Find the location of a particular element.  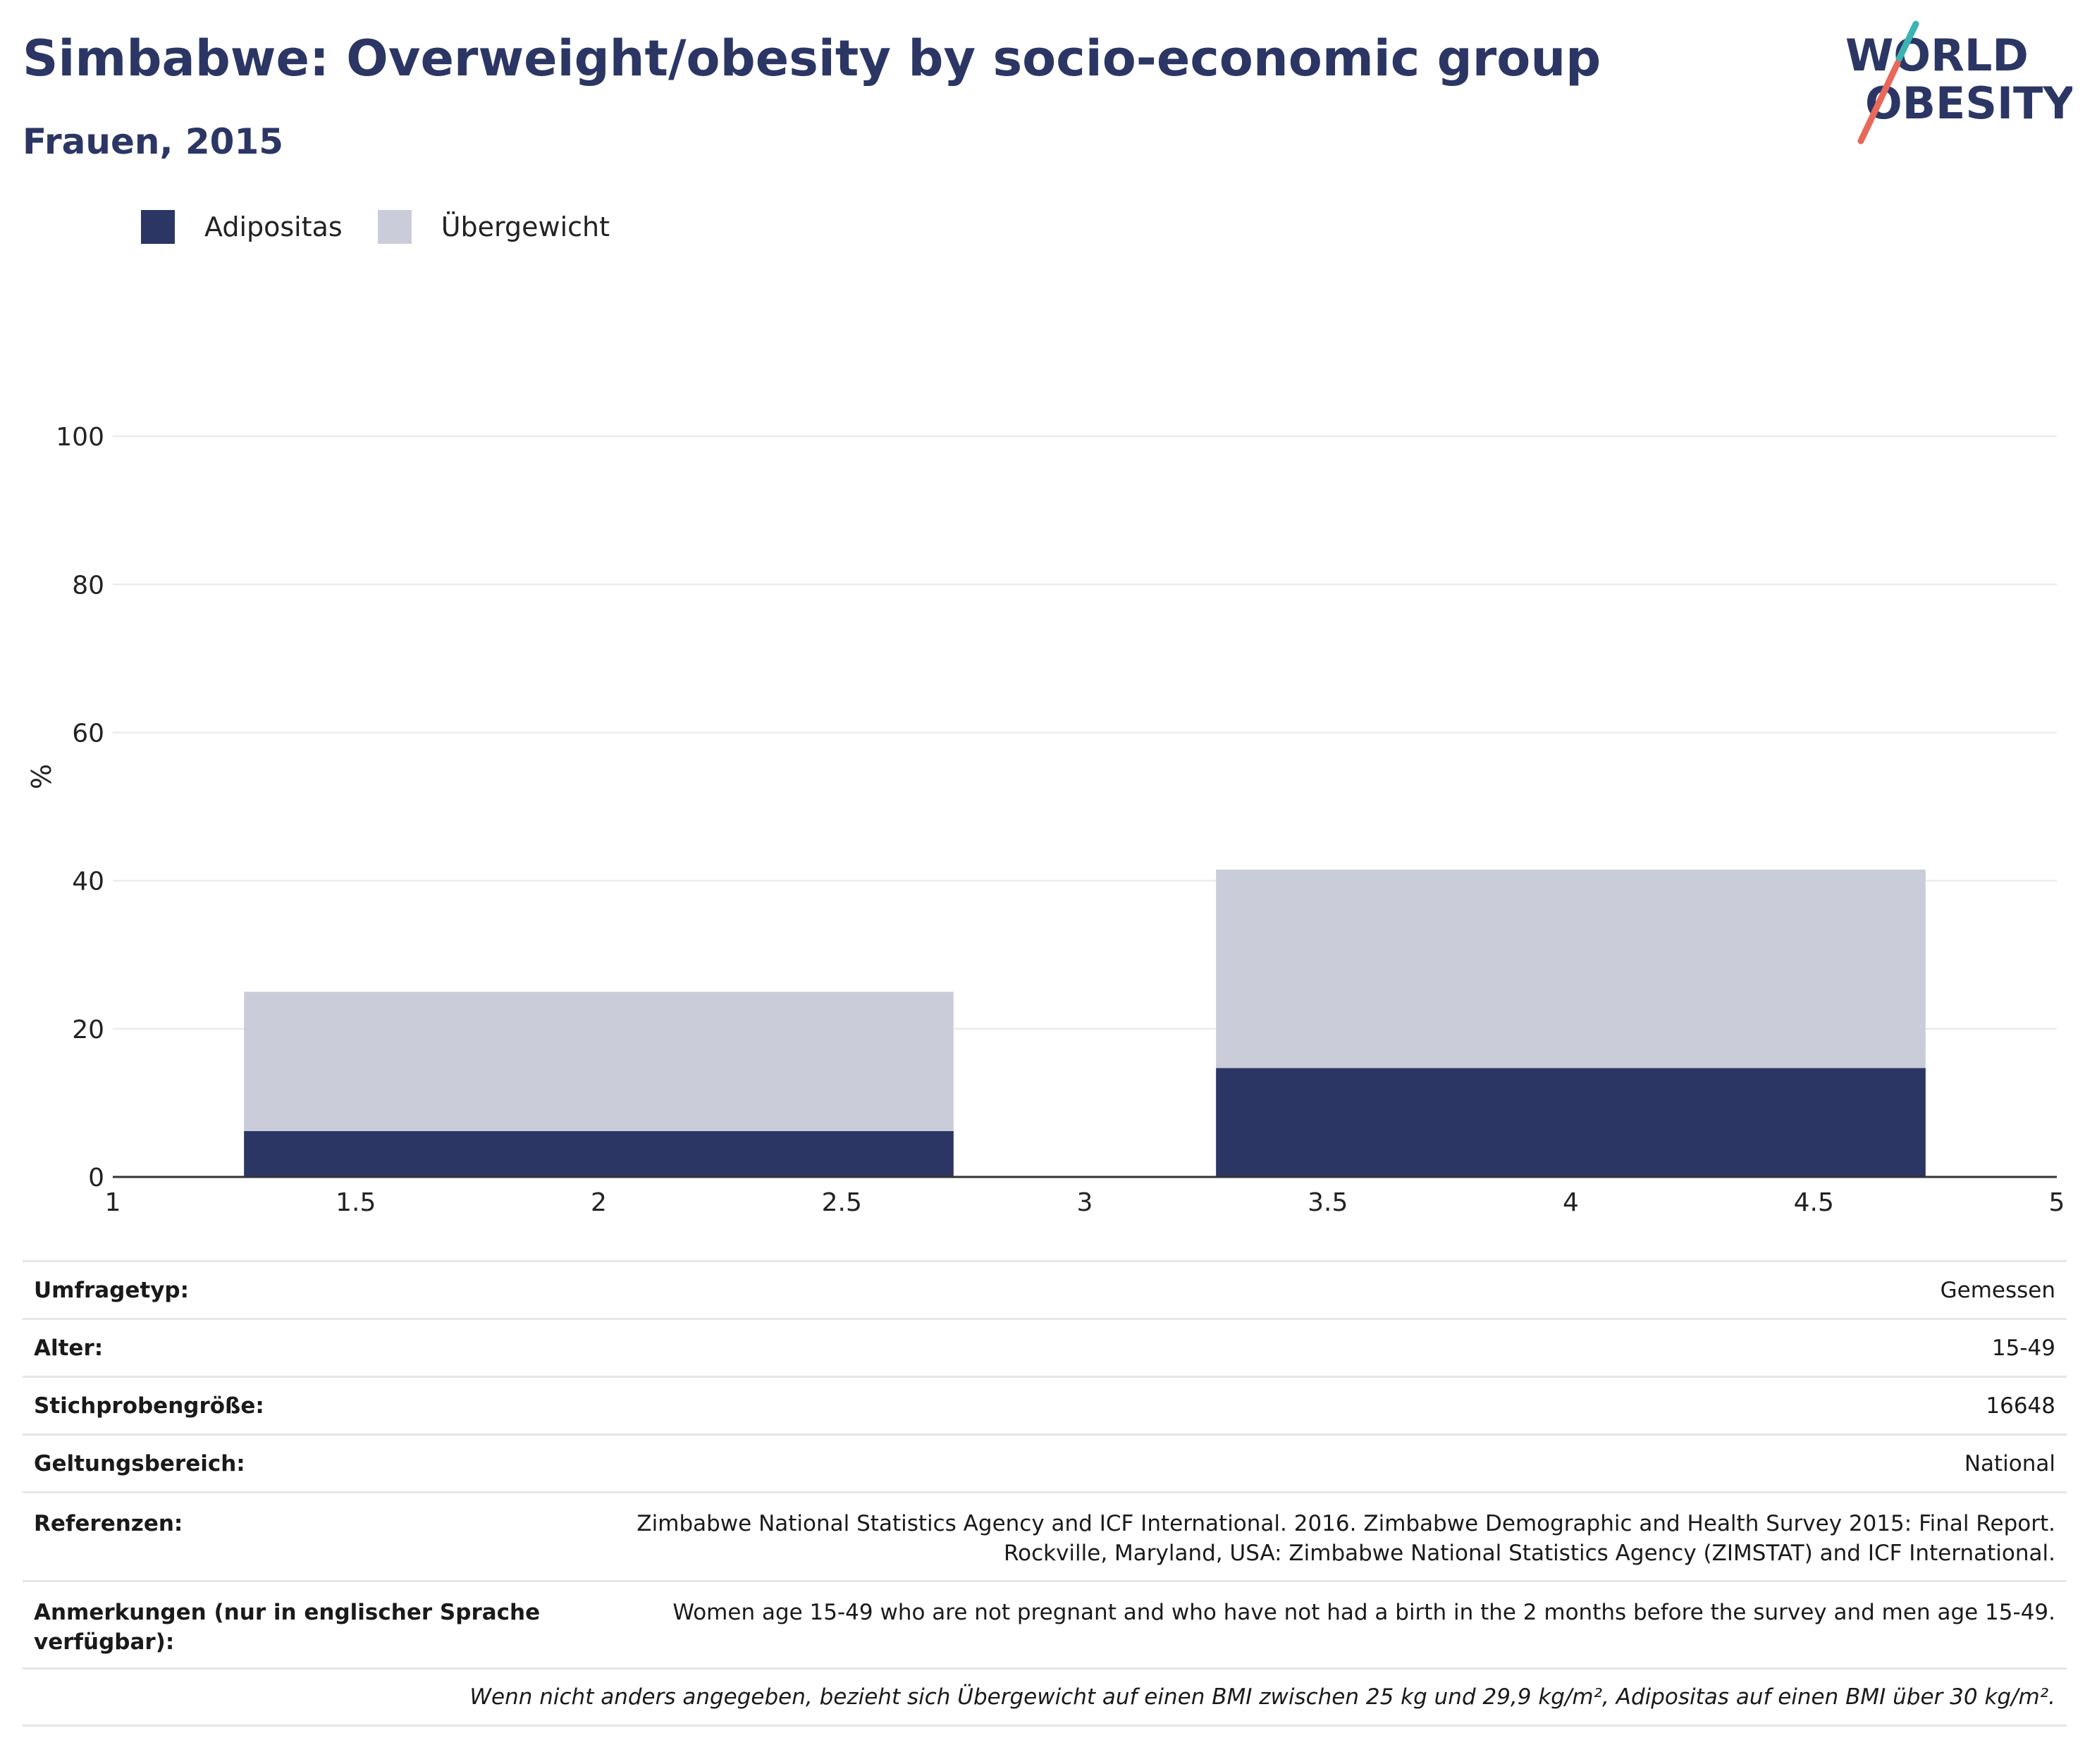

x-tick-label: 2 is located at coordinates (599, 1202).